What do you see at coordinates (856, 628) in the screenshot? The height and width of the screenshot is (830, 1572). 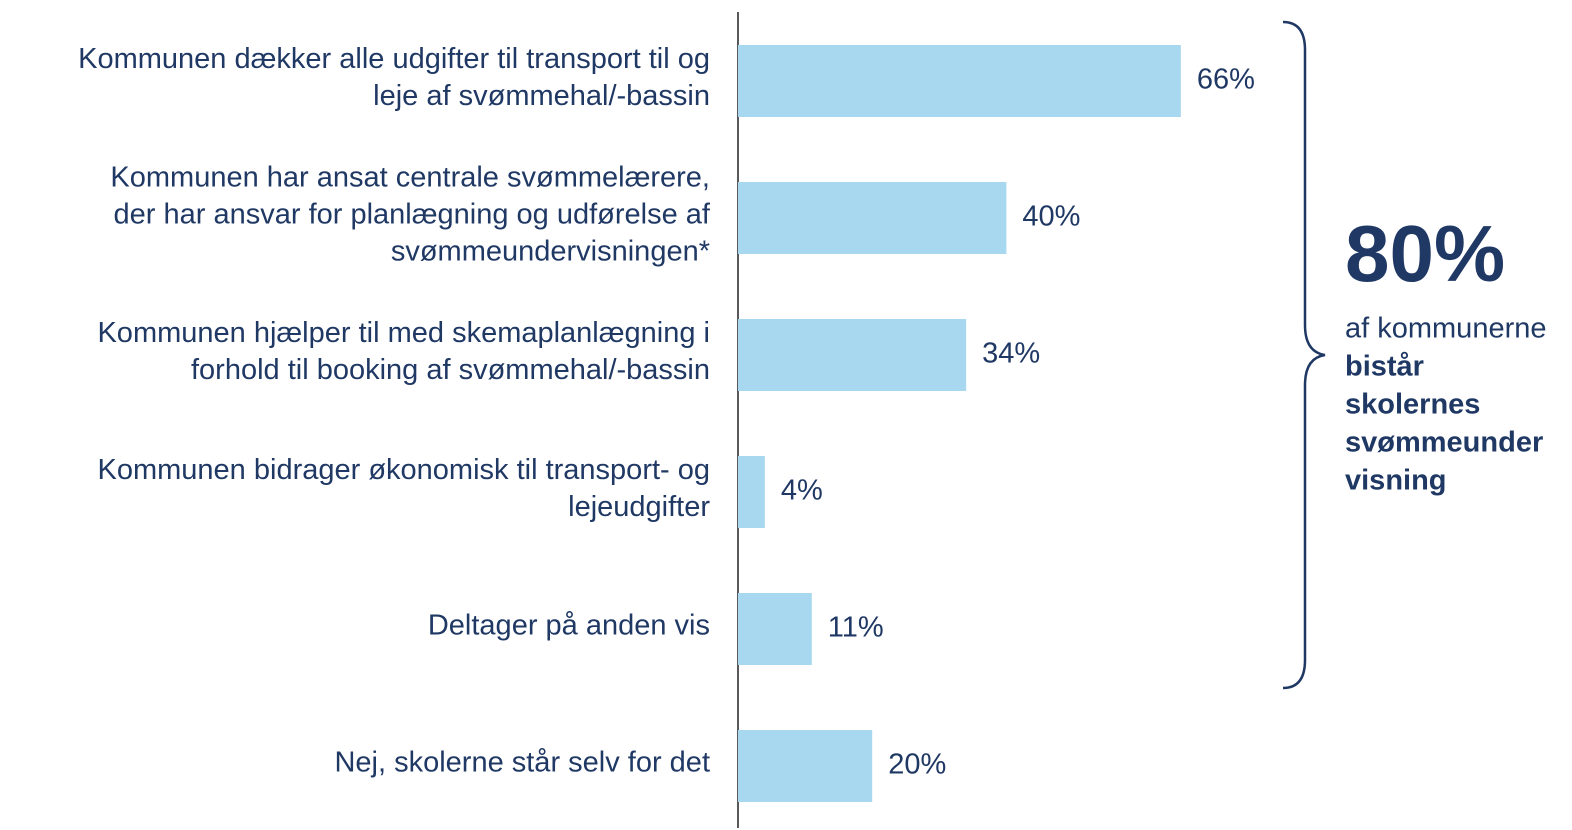 I see `value-label: 11%` at bounding box center [856, 628].